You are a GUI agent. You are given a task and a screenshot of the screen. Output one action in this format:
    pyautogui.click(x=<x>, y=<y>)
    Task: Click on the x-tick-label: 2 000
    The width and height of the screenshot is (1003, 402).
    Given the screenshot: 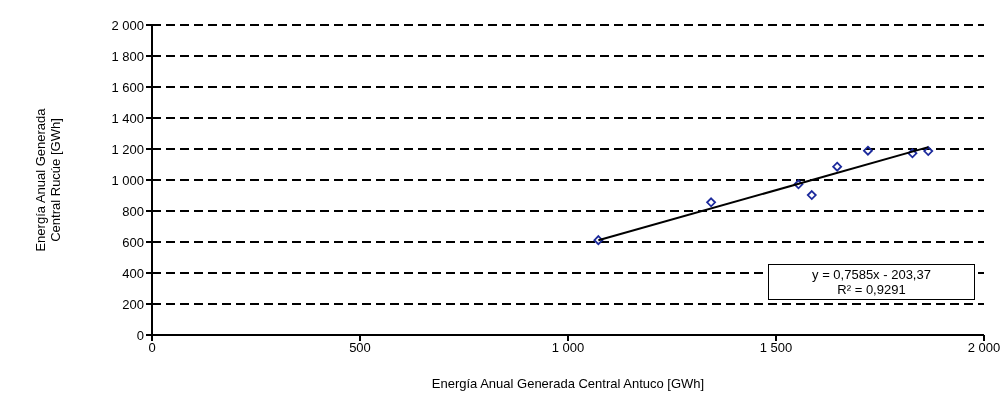 What is the action you would take?
    pyautogui.click(x=984, y=348)
    